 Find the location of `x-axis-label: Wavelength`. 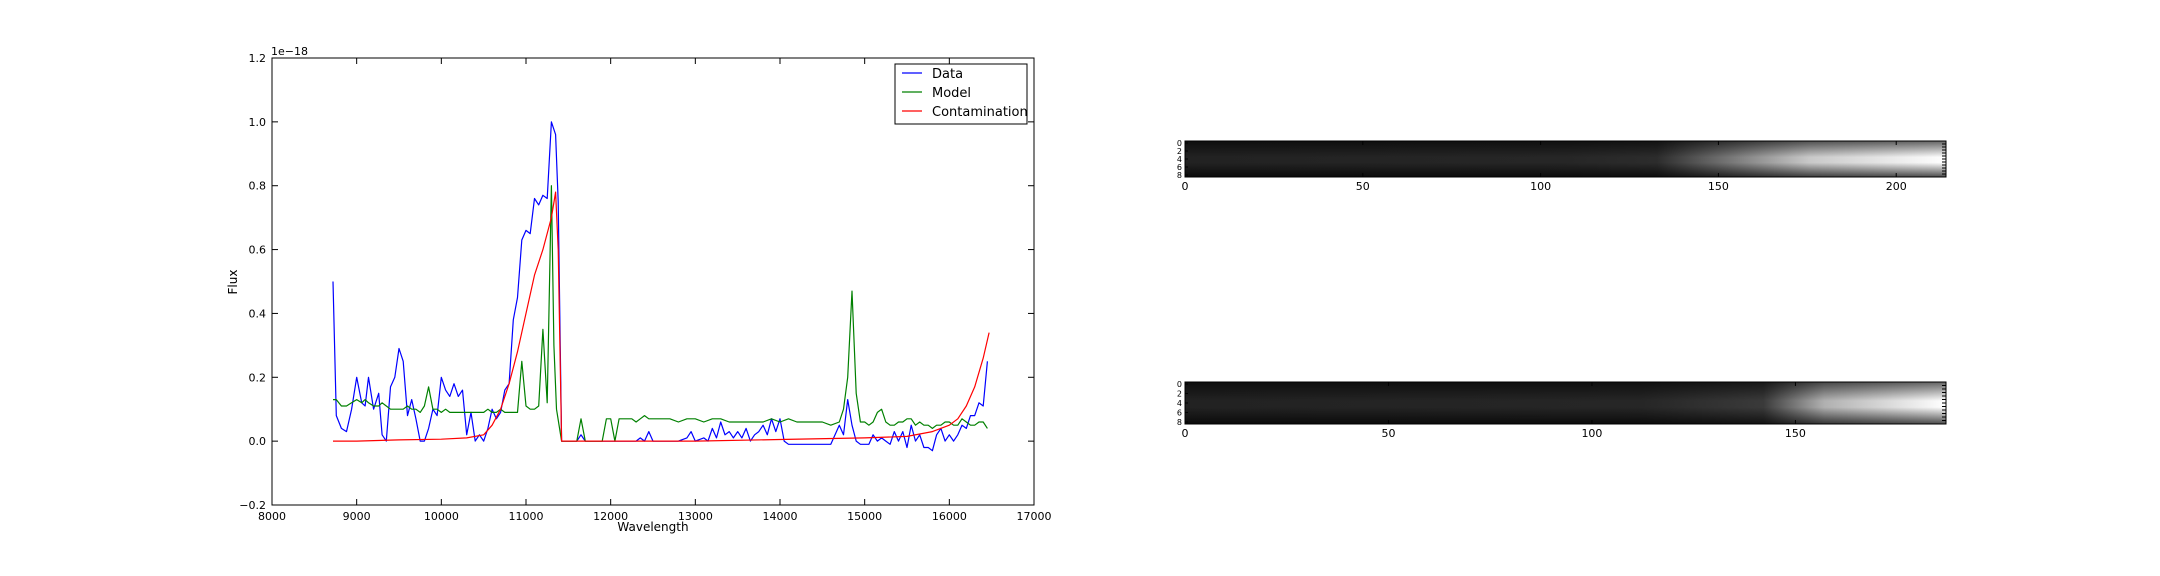

x-axis-label: Wavelength is located at coordinates (652, 527).